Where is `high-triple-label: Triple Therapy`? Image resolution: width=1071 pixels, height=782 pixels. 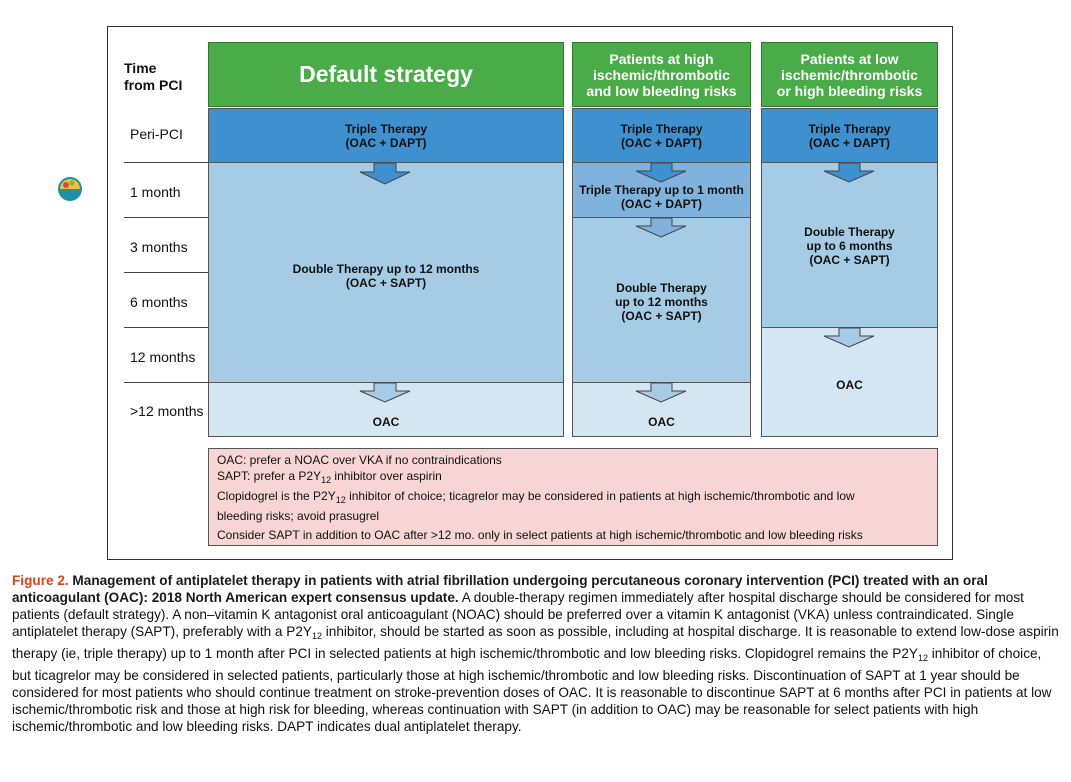
high-triple-label: Triple Therapy is located at coordinates (661, 129).